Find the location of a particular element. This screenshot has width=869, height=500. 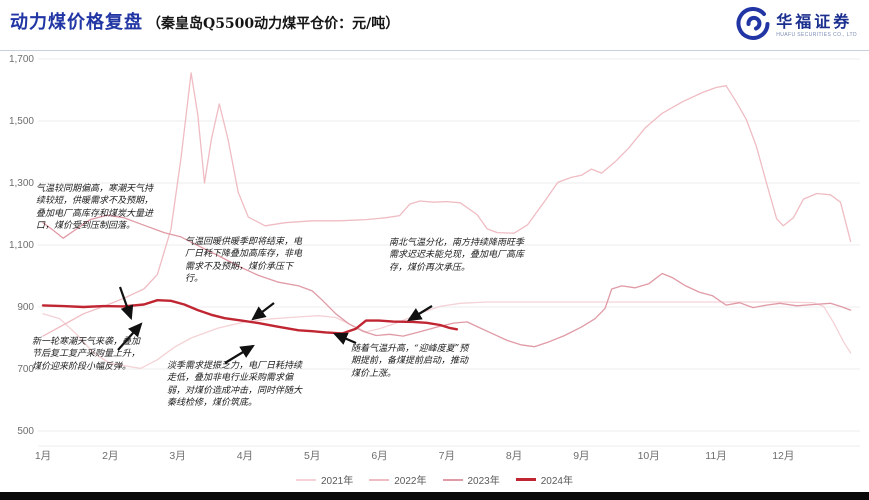

y-axis-tick-label: 1,300 is located at coordinates (21, 183).